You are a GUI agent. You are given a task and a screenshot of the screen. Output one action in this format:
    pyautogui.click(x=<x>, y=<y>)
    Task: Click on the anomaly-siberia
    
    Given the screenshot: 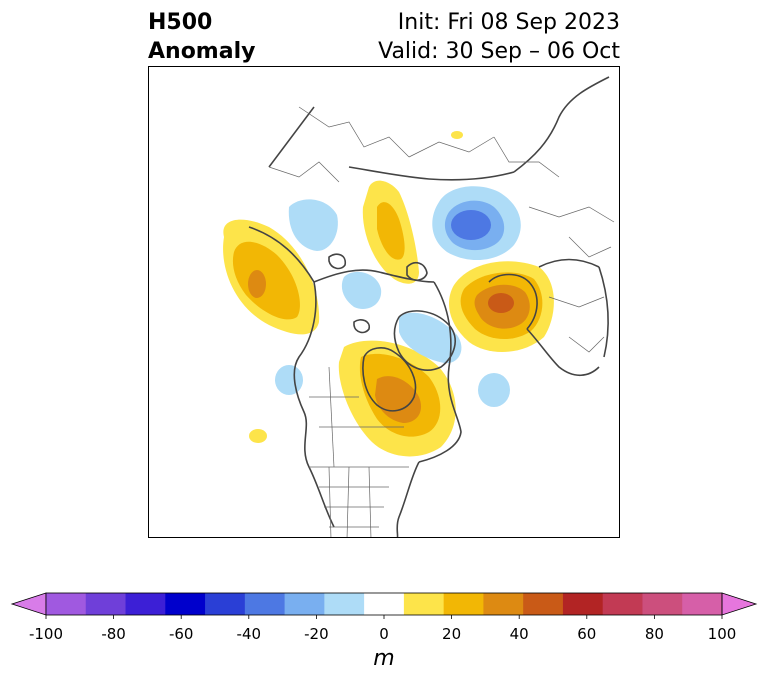 What is the action you would take?
    pyautogui.click(x=476, y=223)
    